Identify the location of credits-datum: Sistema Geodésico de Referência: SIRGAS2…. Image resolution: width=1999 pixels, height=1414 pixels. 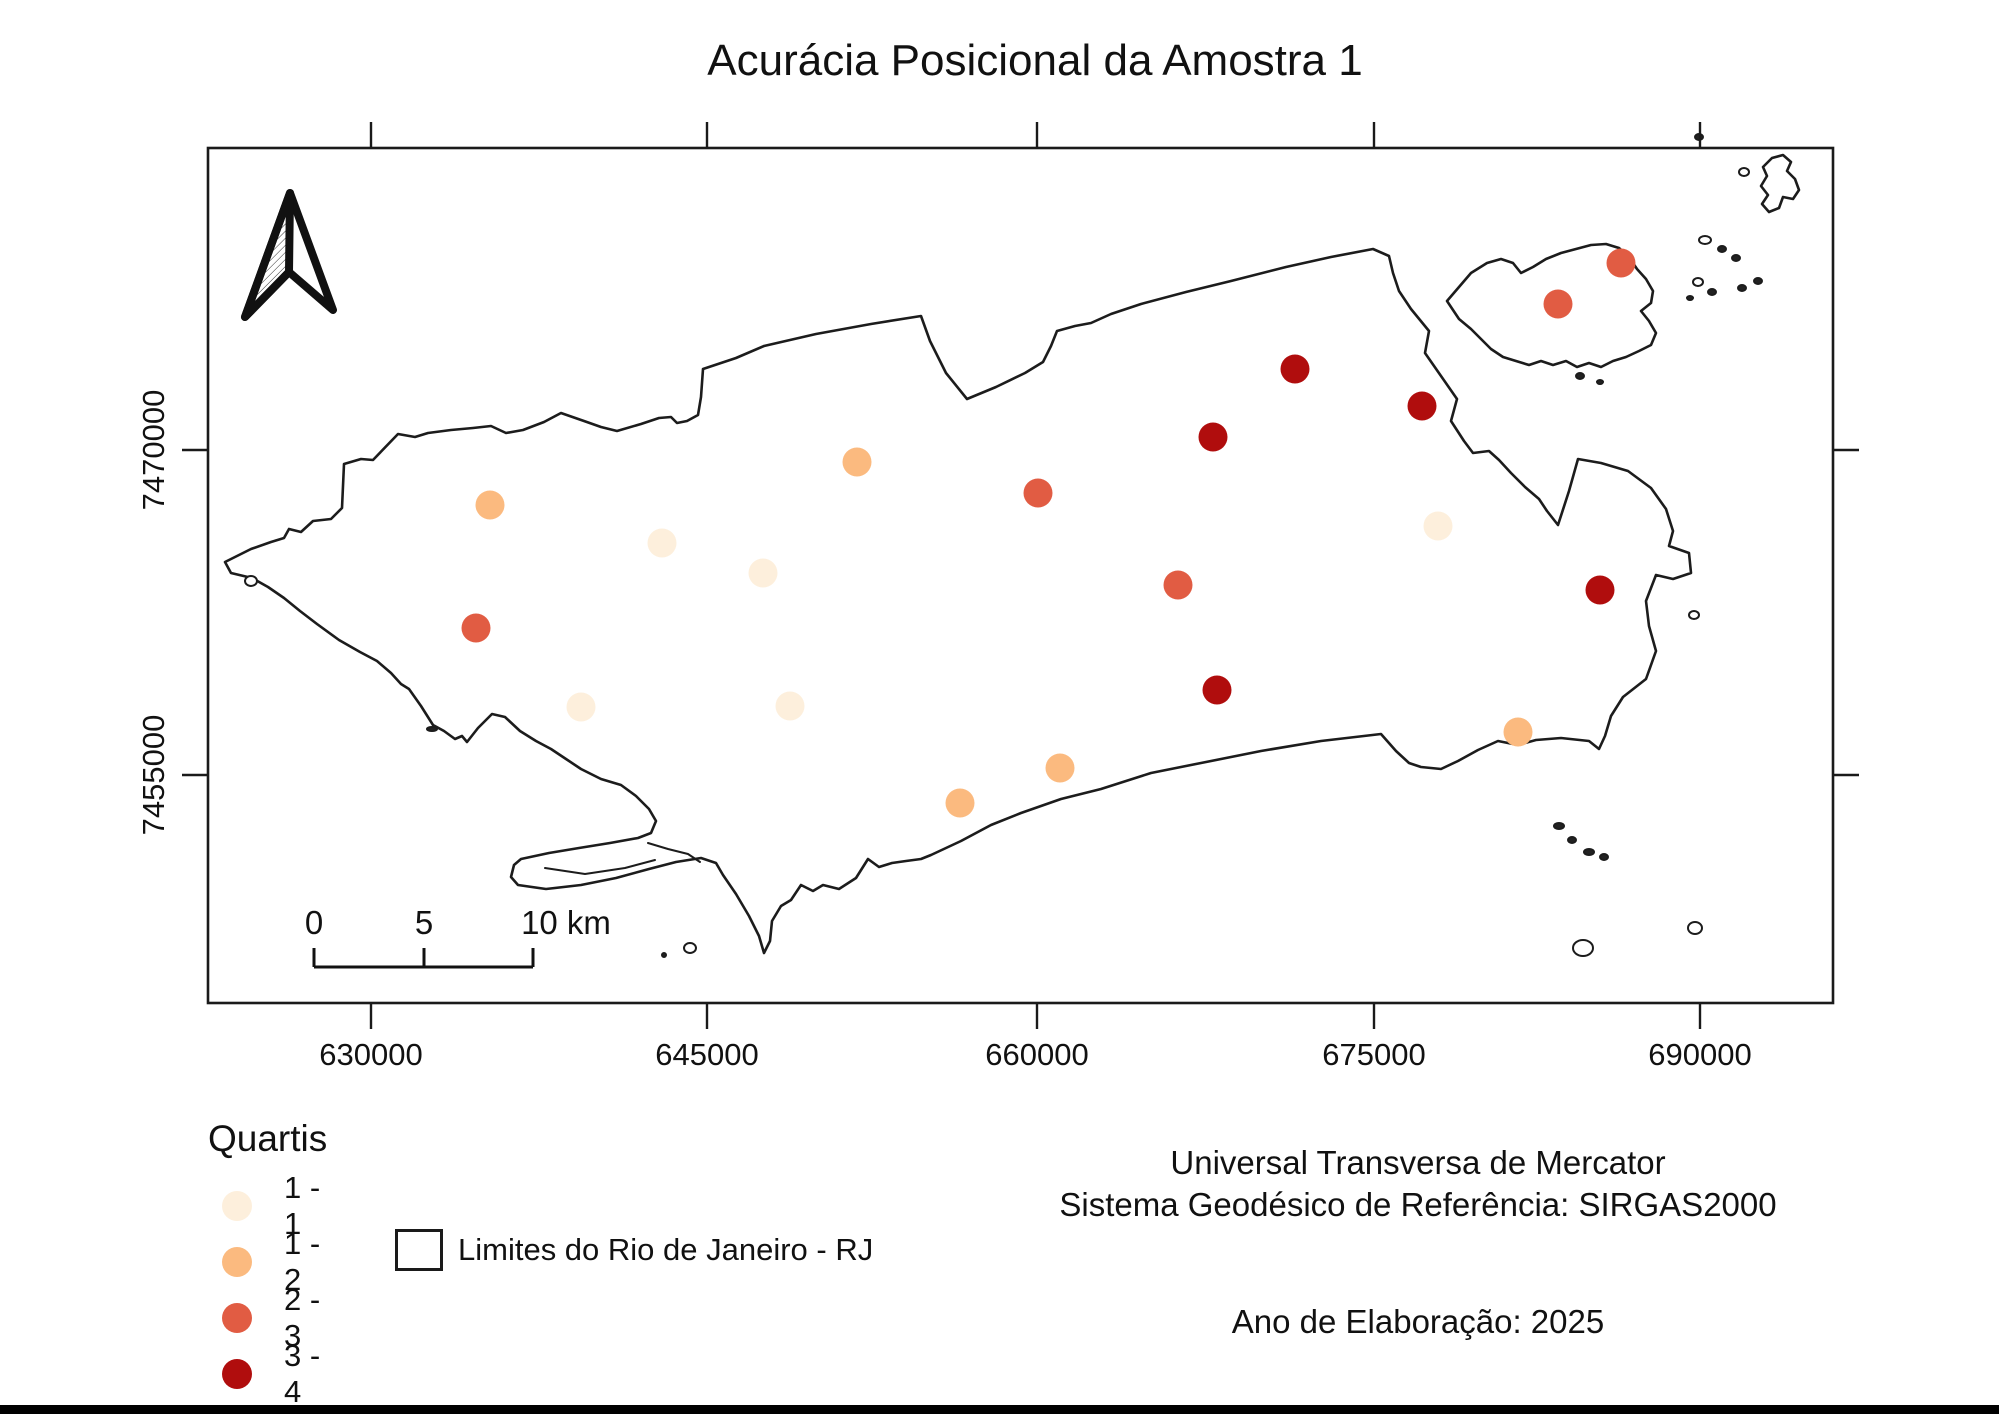
(1418, 1205).